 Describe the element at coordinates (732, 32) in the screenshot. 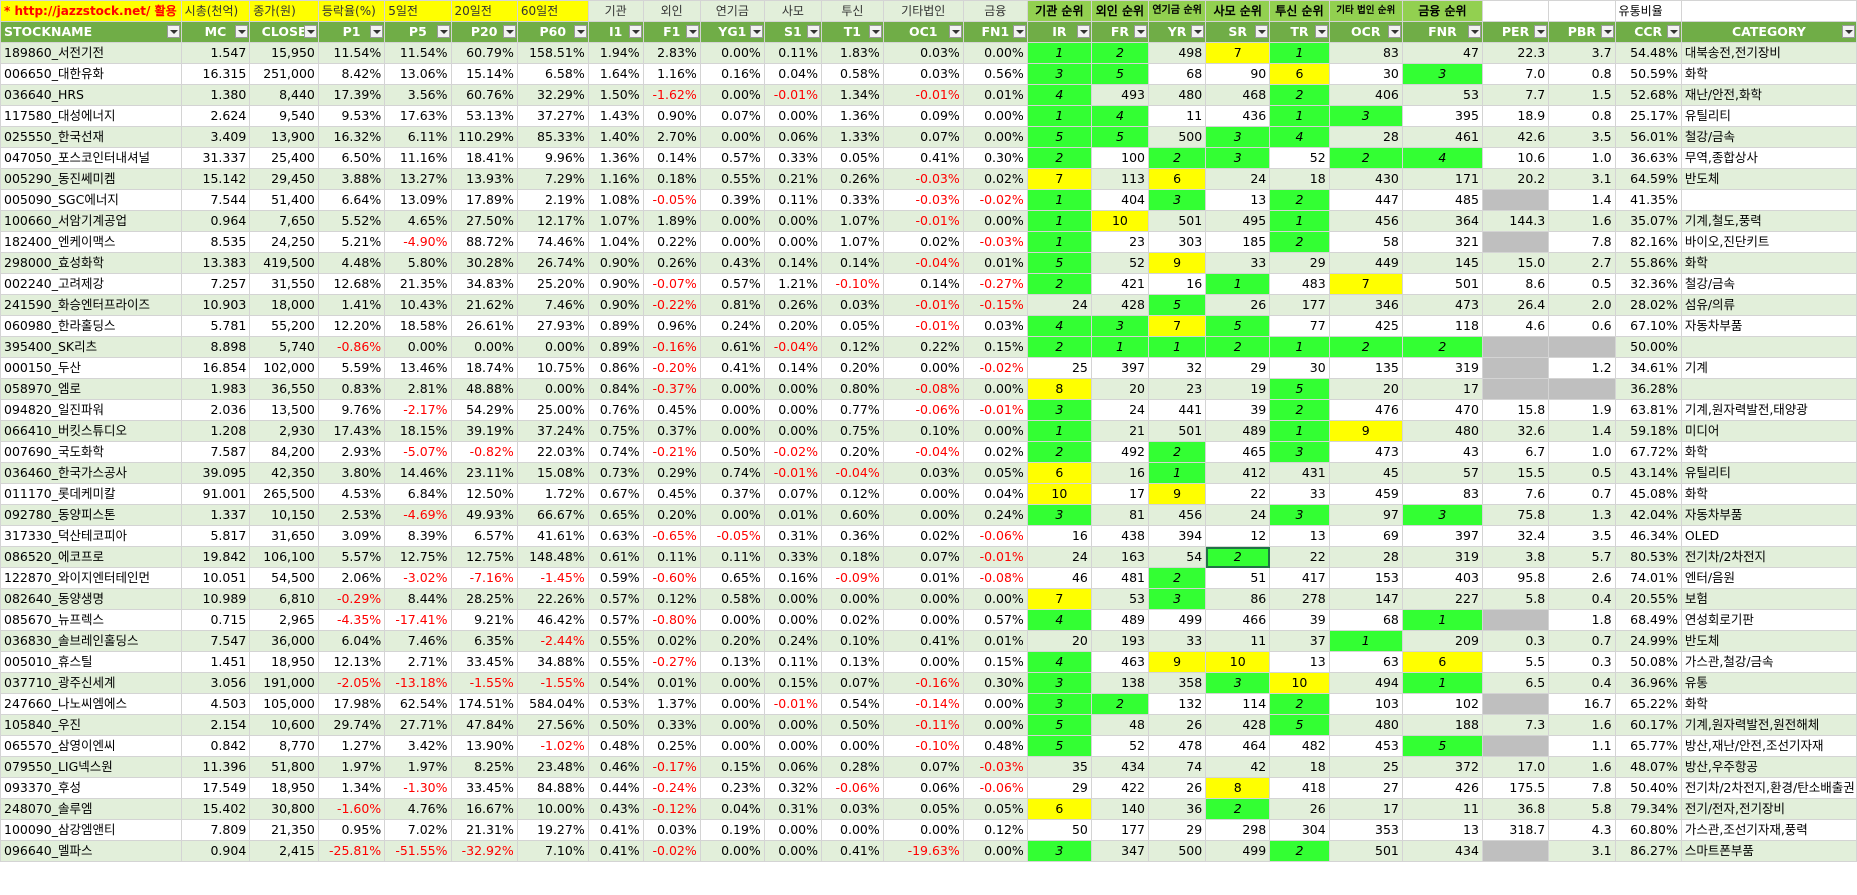

I see `col-header-yg1: YG1` at that location.